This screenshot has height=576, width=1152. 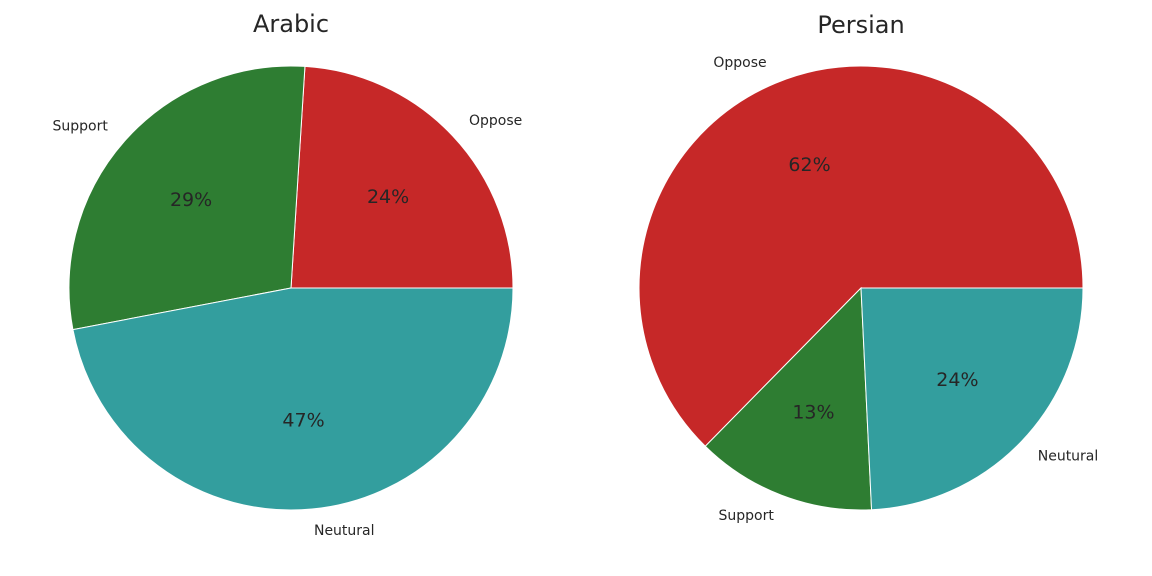 What do you see at coordinates (813, 412) in the screenshot?
I see `percent-label-support: 13%` at bounding box center [813, 412].